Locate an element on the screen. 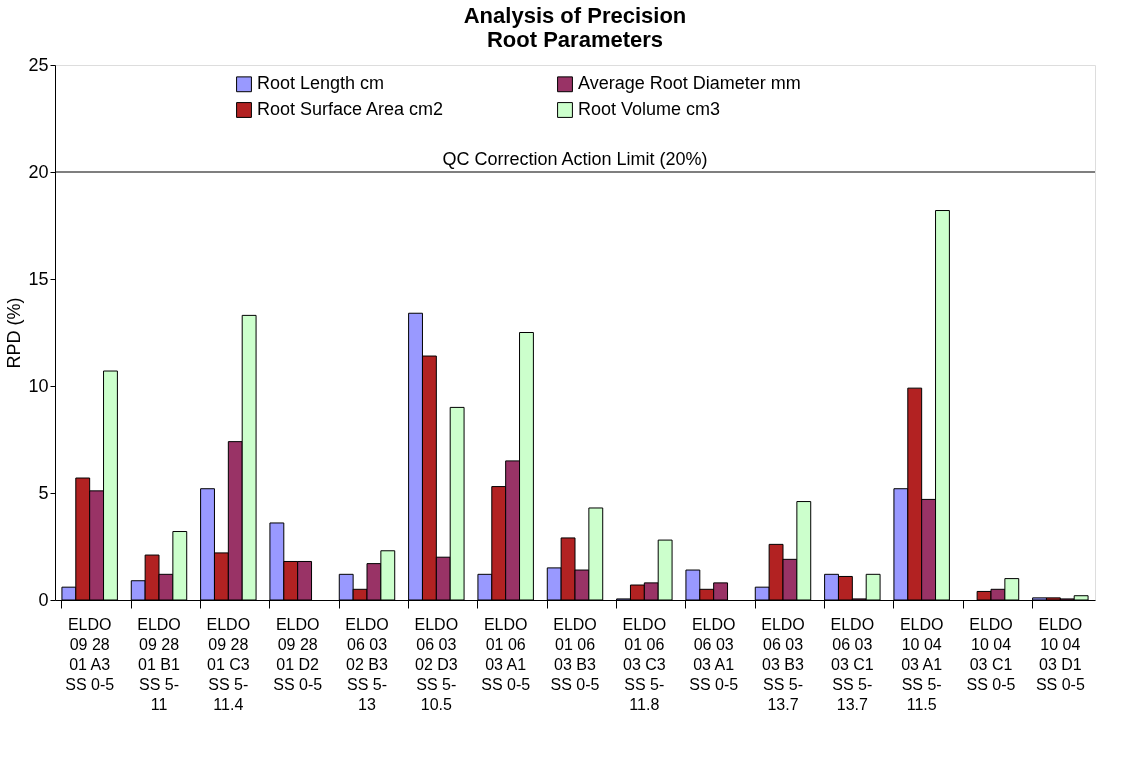 Image resolution: width=1137 pixels, height=763 pixels. x-tick-label: ELDO 10 04 03 C1 SS 0-5 is located at coordinates (991, 654).